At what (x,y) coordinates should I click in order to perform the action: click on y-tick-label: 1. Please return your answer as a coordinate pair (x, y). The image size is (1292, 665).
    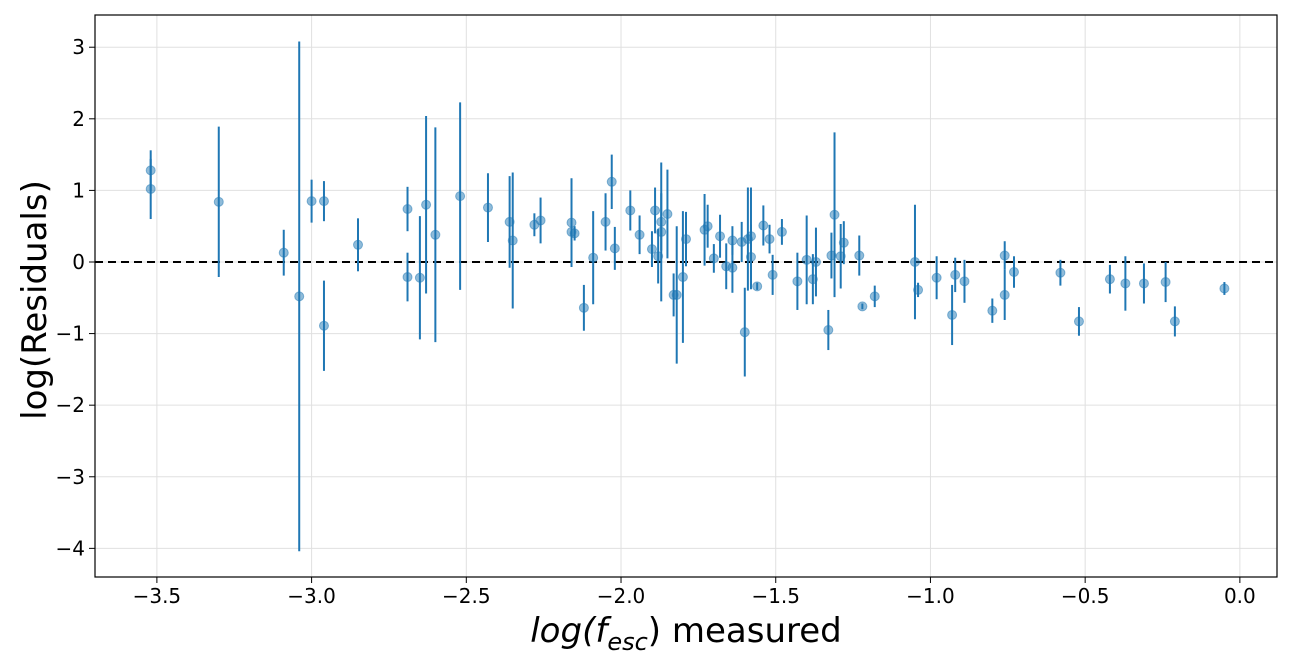
    Looking at the image, I should click on (78, 190).